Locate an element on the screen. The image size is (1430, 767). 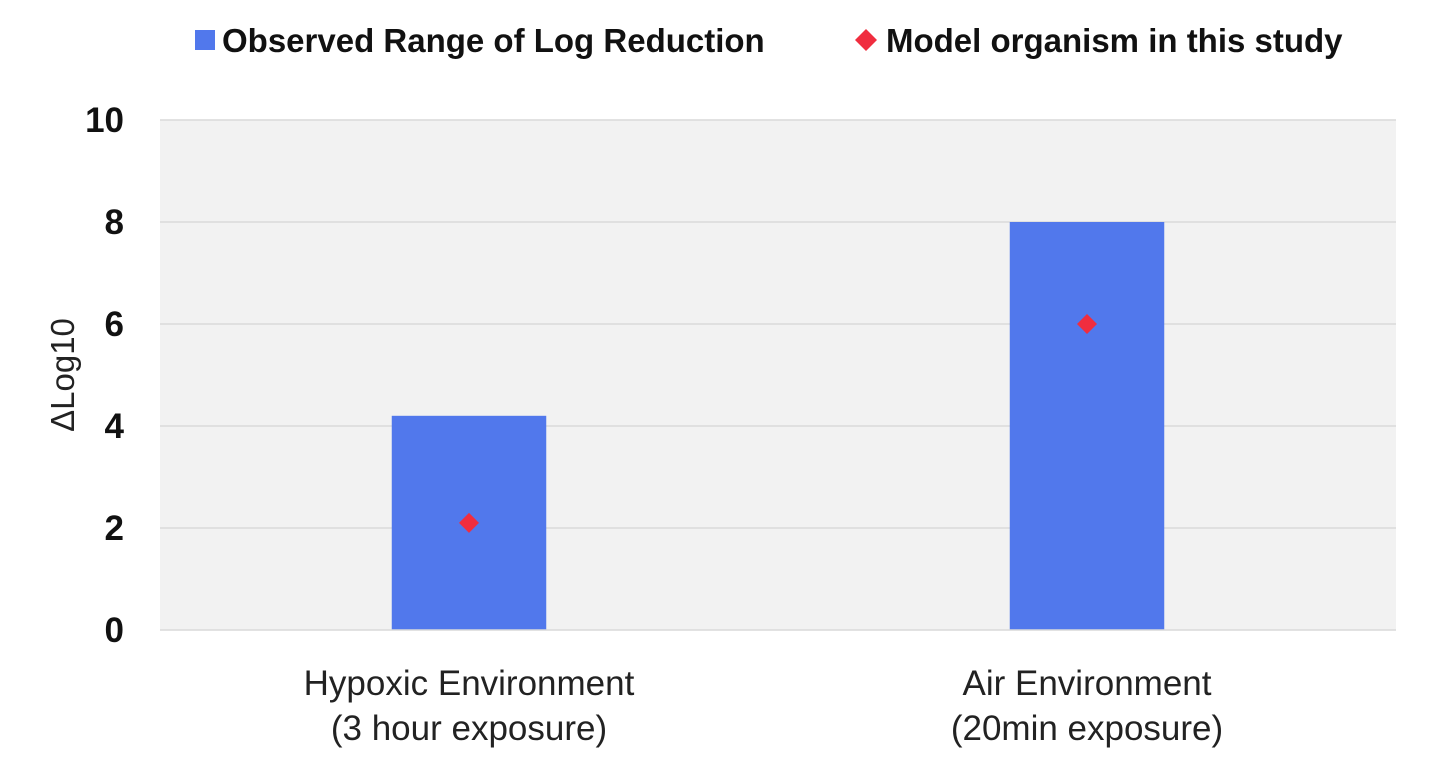
markers is located at coordinates (778, 423).